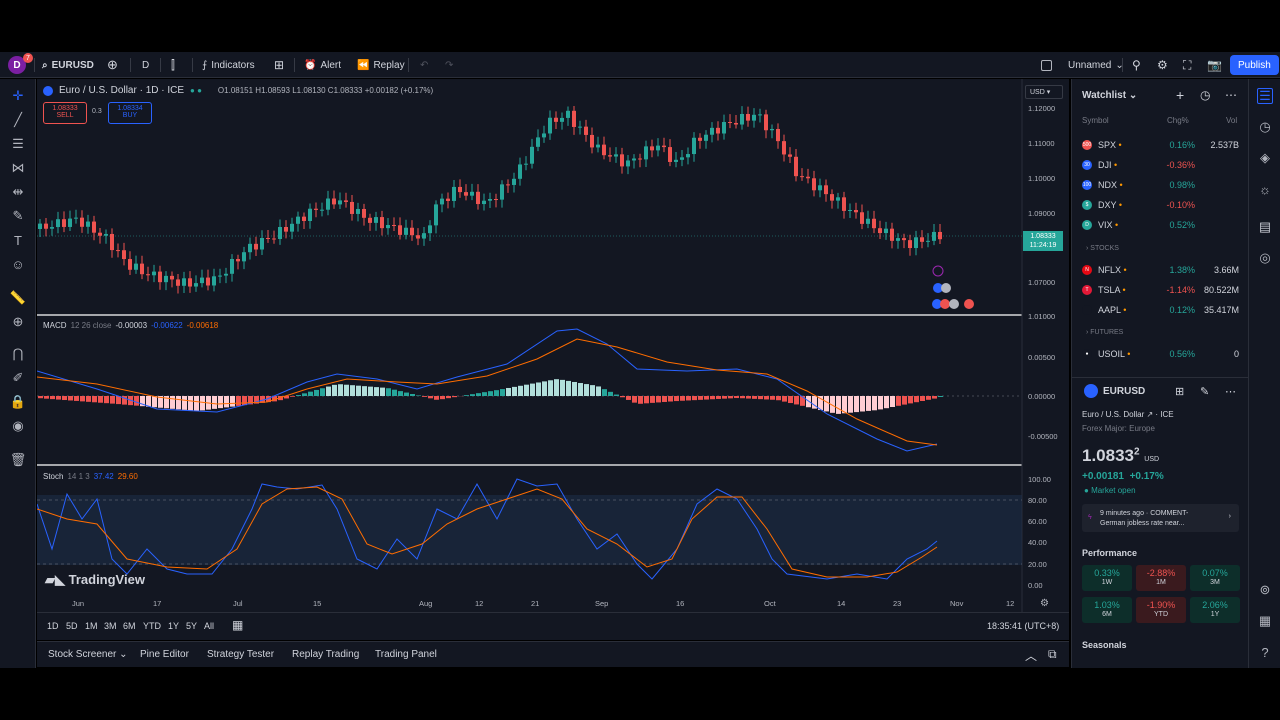  What do you see at coordinates (152, 626) in the screenshot?
I see `tf-ytd: YTD` at bounding box center [152, 626].